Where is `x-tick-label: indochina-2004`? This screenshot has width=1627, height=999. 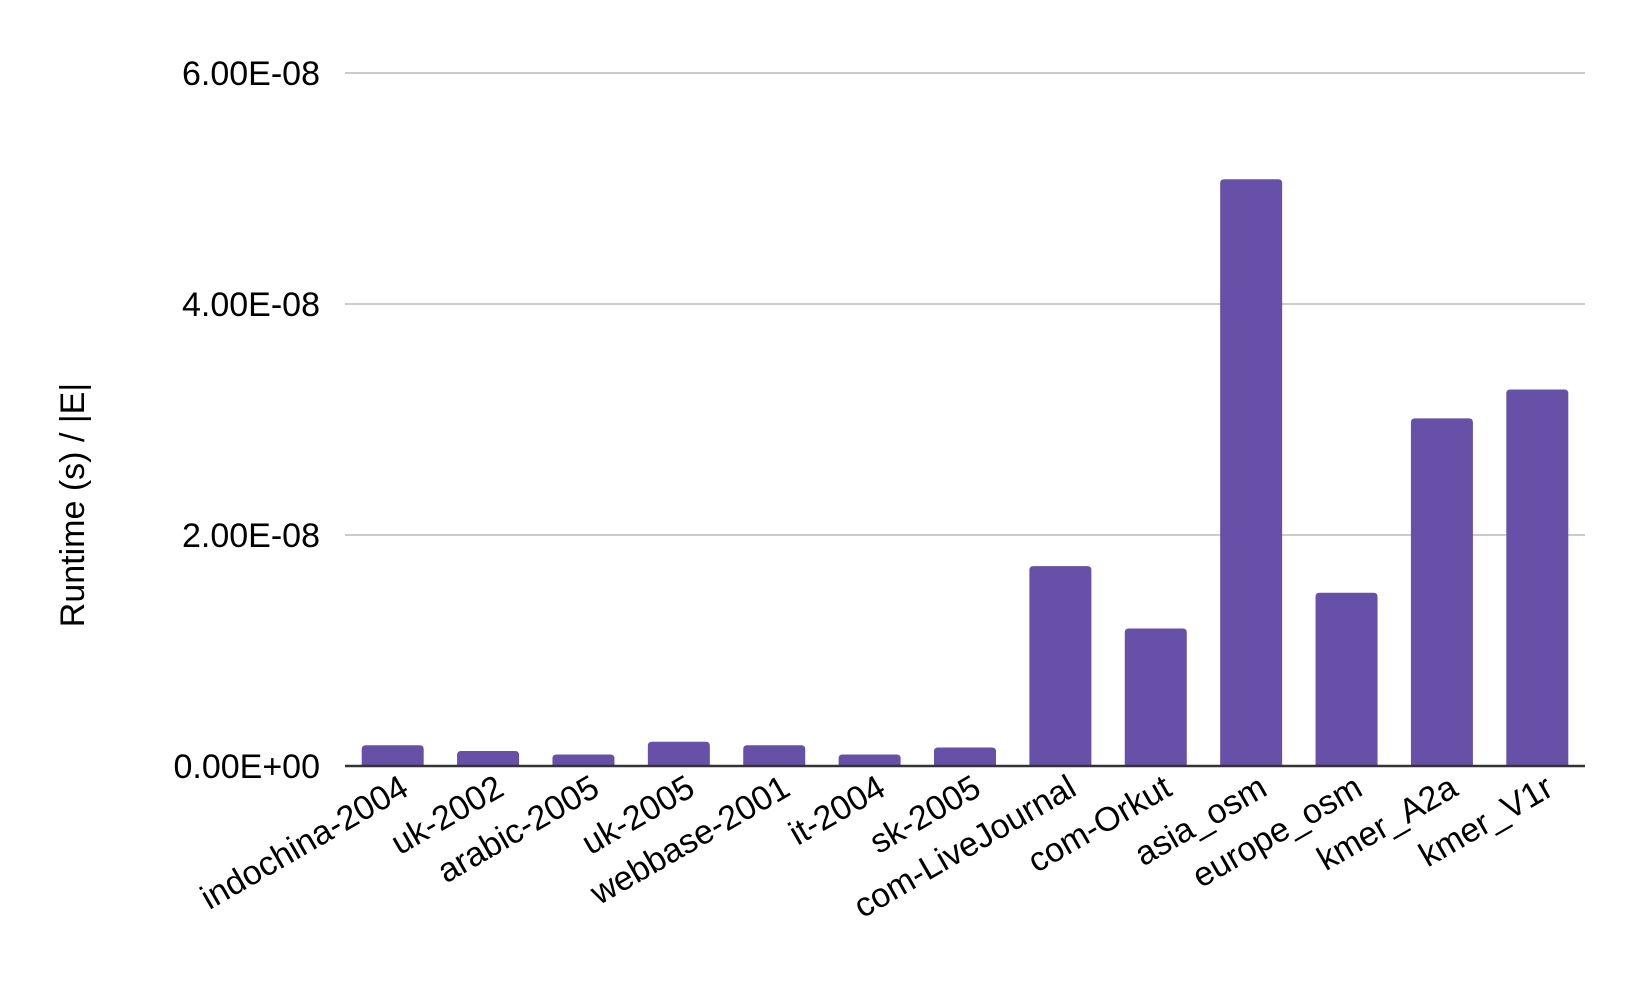
x-tick-label: indochina-2004 is located at coordinates (304, 842).